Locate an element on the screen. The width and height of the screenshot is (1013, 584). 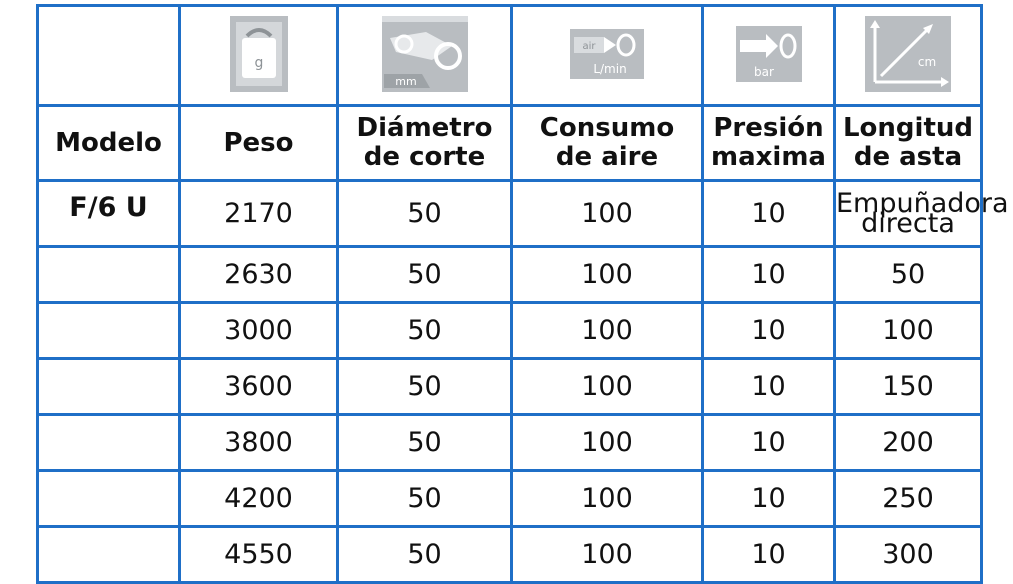
header-modelo: Modelo is located at coordinates (108, 143).